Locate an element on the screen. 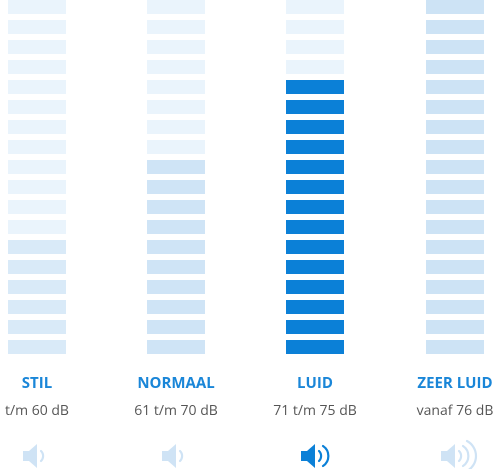 The width and height of the screenshot is (500, 469). column-label: LUID is located at coordinates (315, 383).